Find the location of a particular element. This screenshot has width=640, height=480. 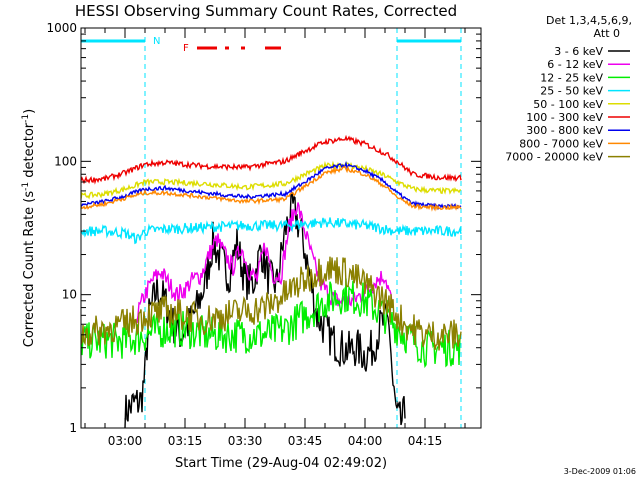

legend-header-line-1: Det 1,3,4,5,6,9, is located at coordinates (589, 20).